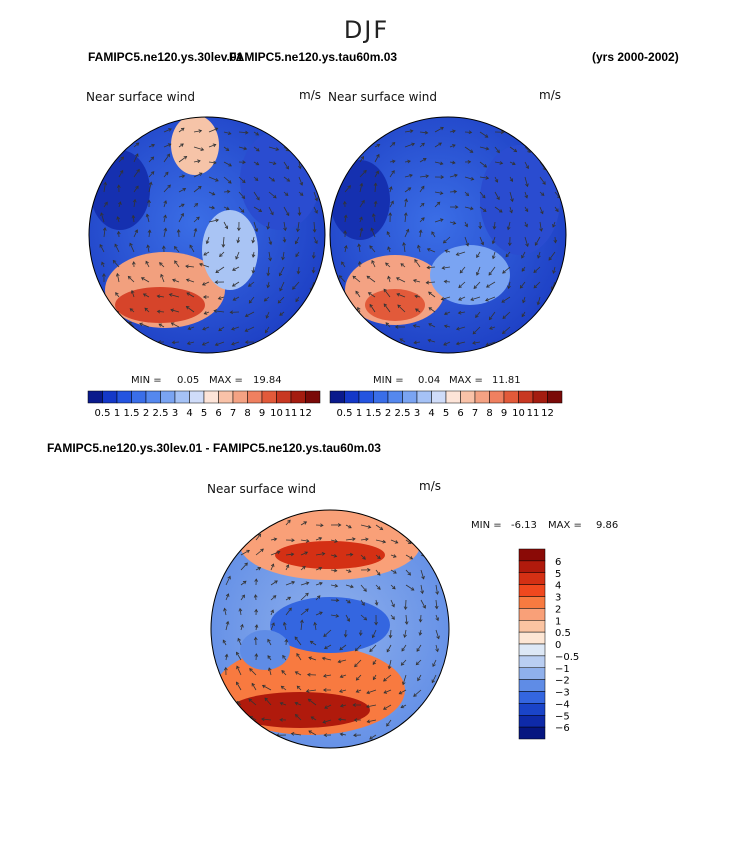 This screenshot has height=845, width=733. I want to click on panel3-units: m/s, so click(430, 486).